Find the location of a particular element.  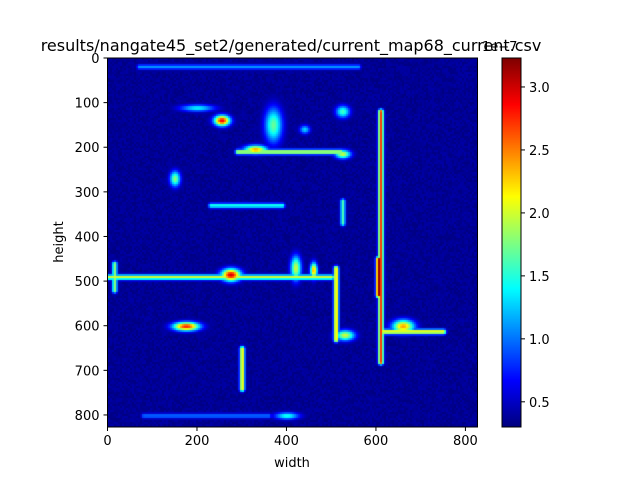

y-tick-label: 100 is located at coordinates (87, 104).